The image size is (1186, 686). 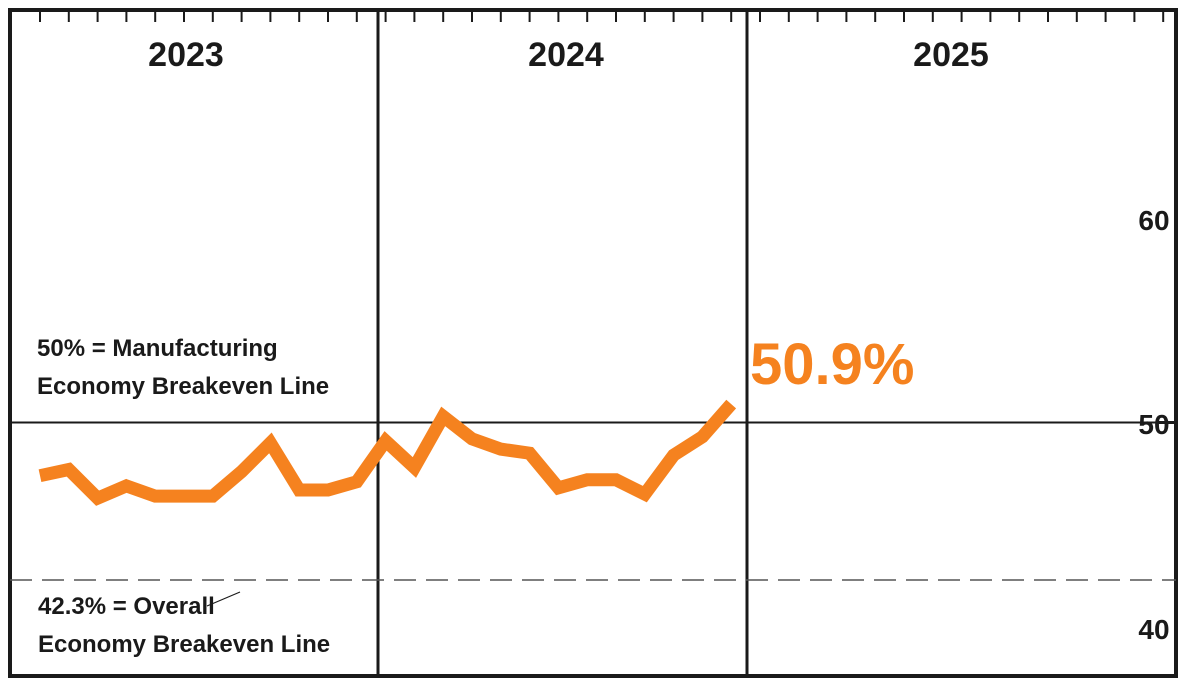 I want to click on series-layer, so click(x=387, y=452).